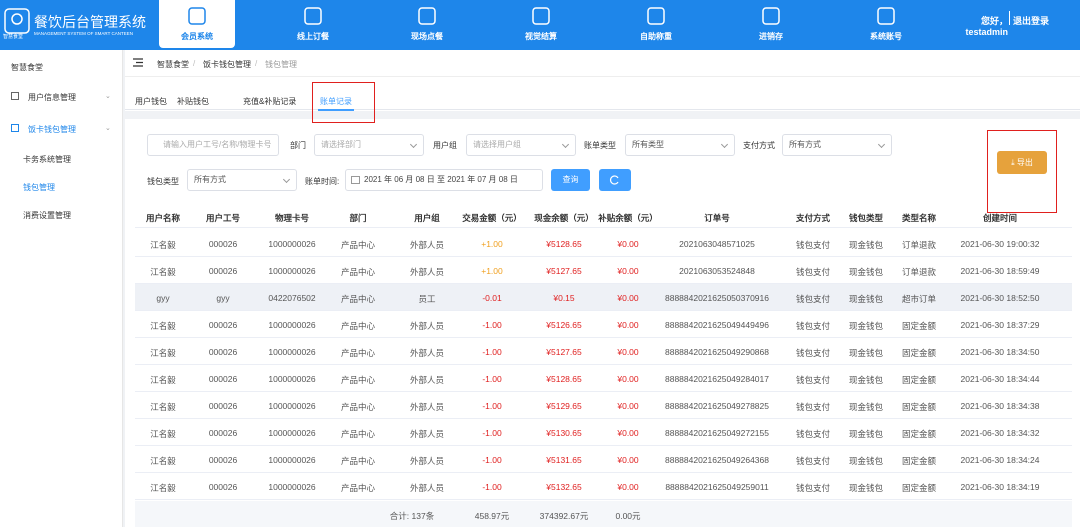 The height and width of the screenshot is (527, 1080). I want to click on tab-underline, so click(336, 110).